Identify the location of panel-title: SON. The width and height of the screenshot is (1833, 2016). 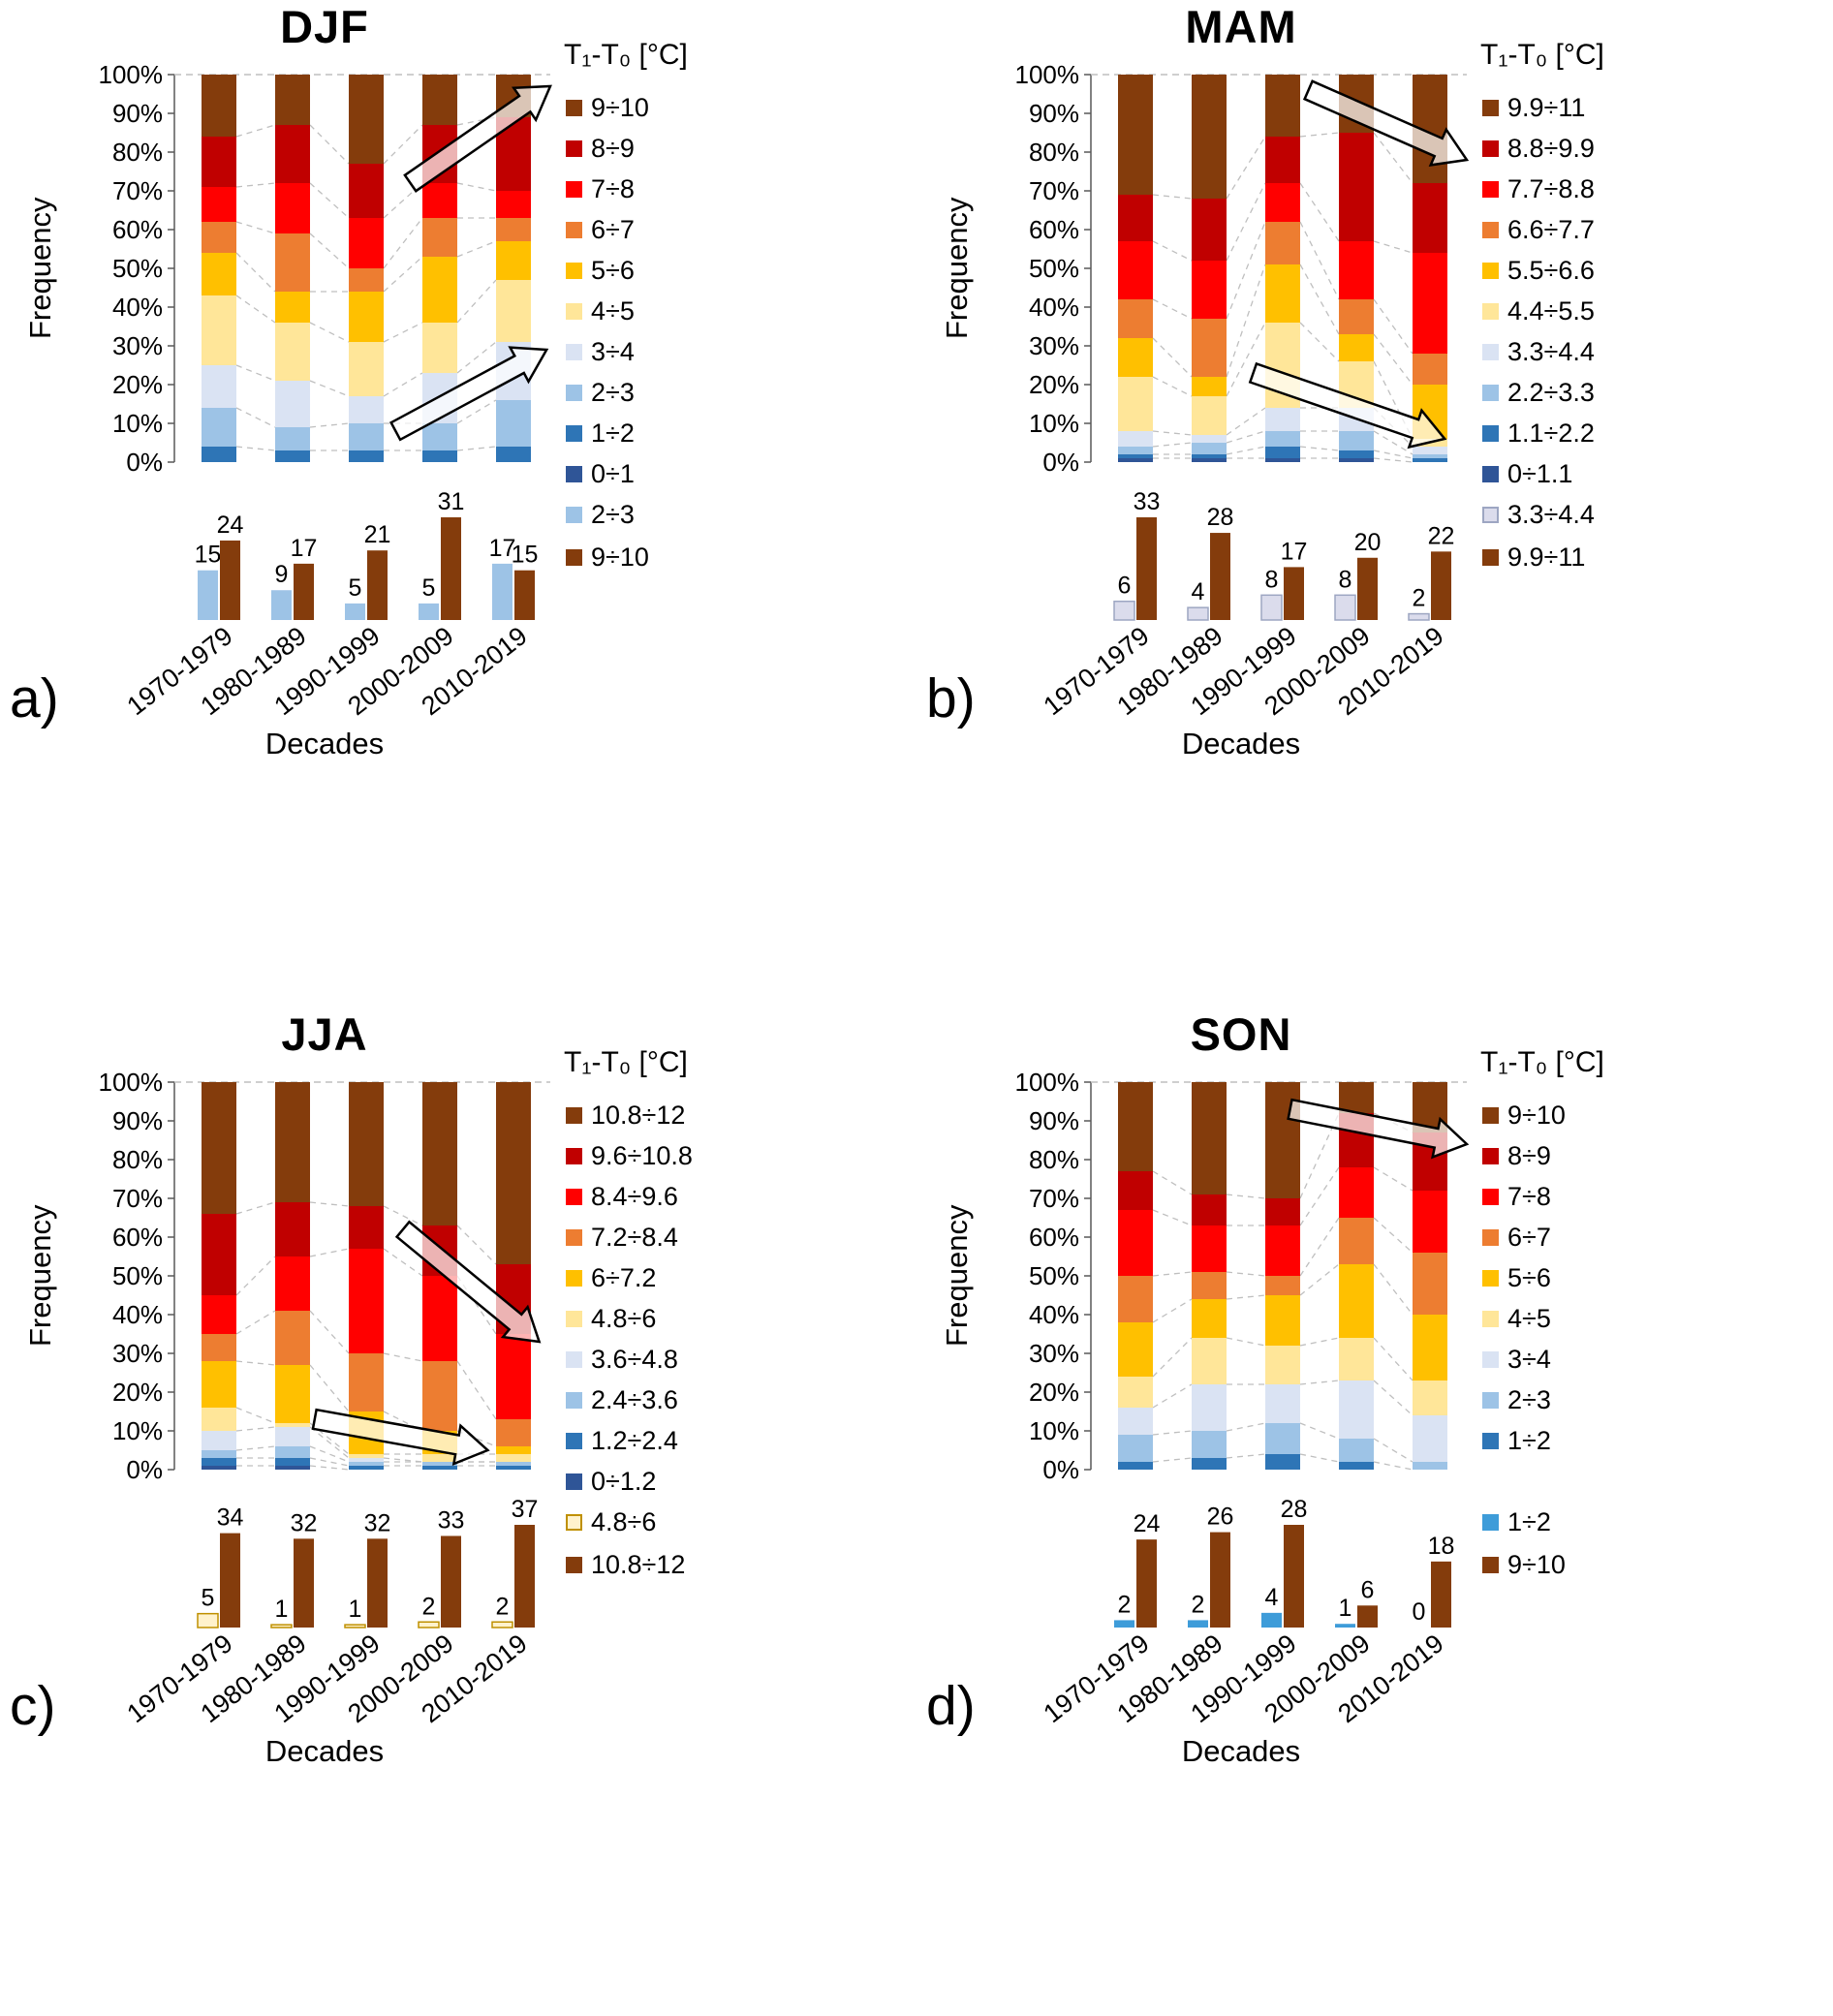
(1241, 1034).